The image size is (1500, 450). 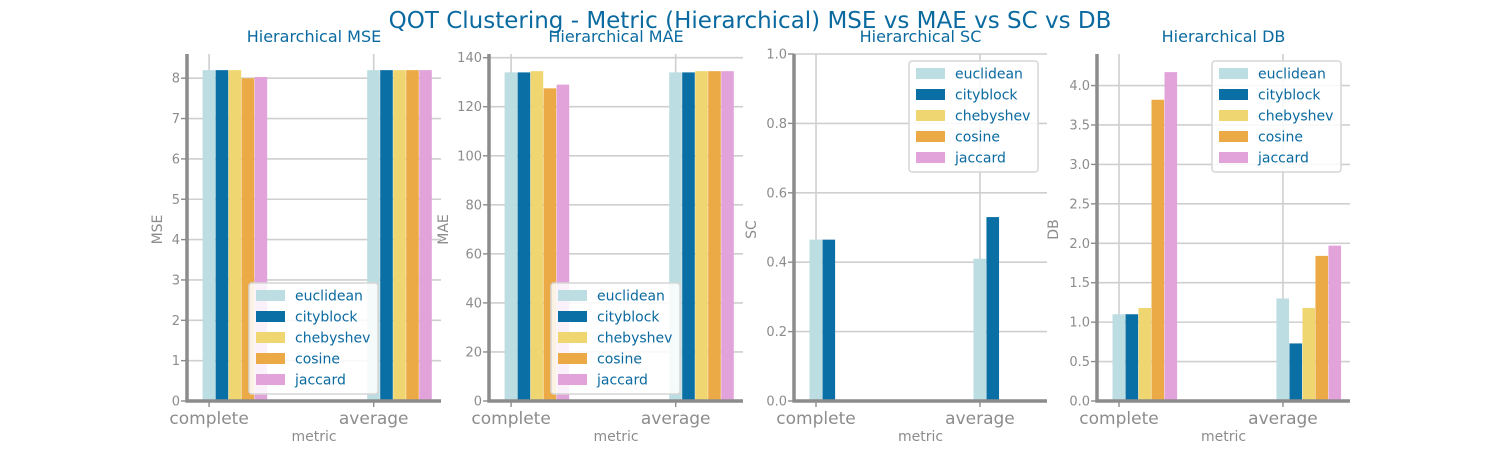 What do you see at coordinates (1158, 250) in the screenshot?
I see `bar-cosine-complete` at bounding box center [1158, 250].